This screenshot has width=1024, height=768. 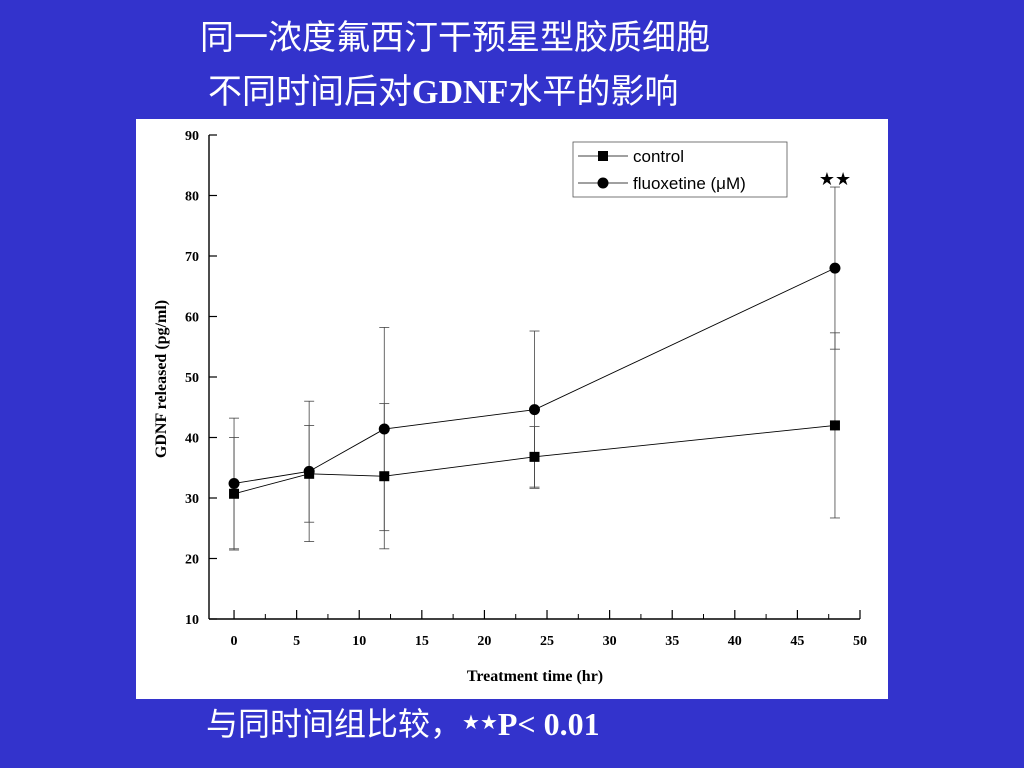 I want to click on footnote-text: 与同时间组比较，, so click(x=334, y=724).